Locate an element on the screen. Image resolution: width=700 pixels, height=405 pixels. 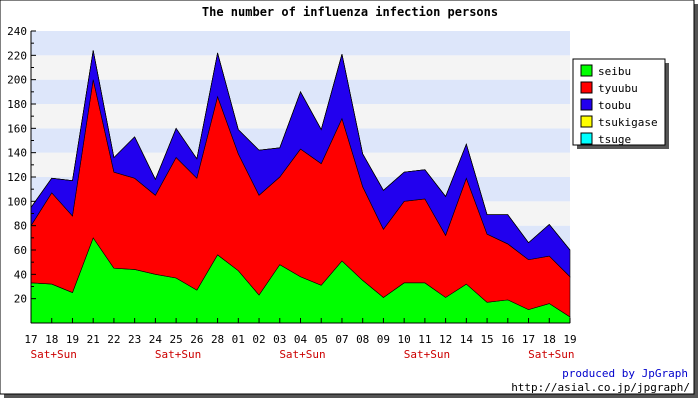
footer-credit: produced by JpGraph is located at coordinates (625, 373).